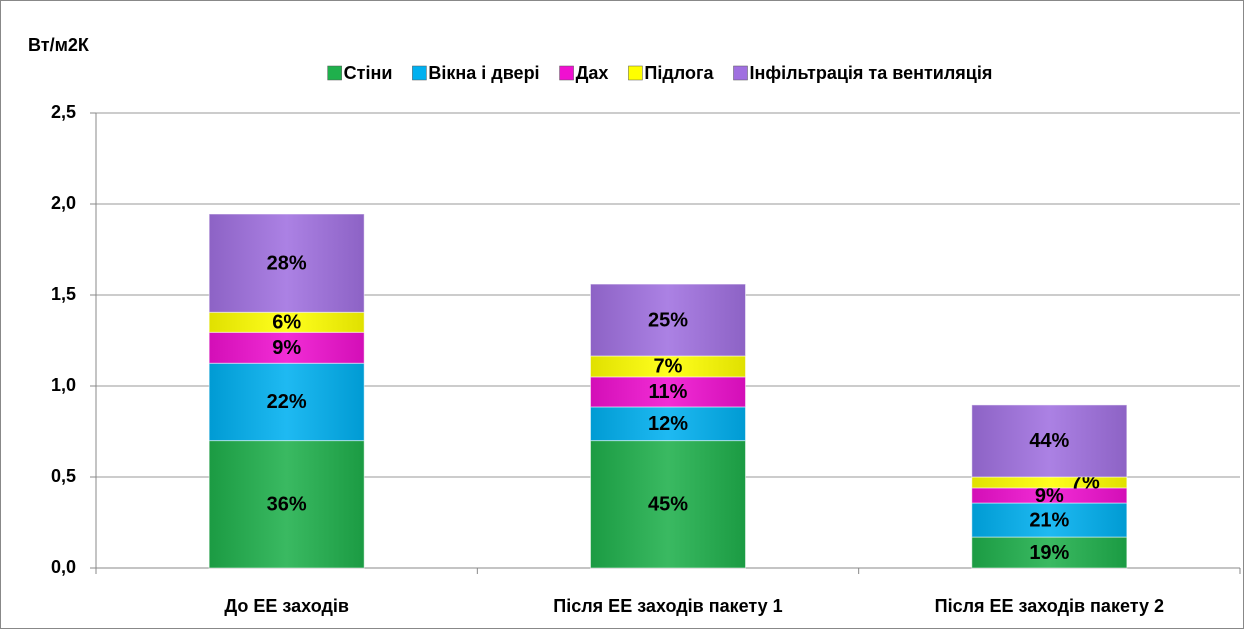 The height and width of the screenshot is (629, 1244). Describe the element at coordinates (668, 367) in the screenshot. I see `data-label: 7%` at that location.